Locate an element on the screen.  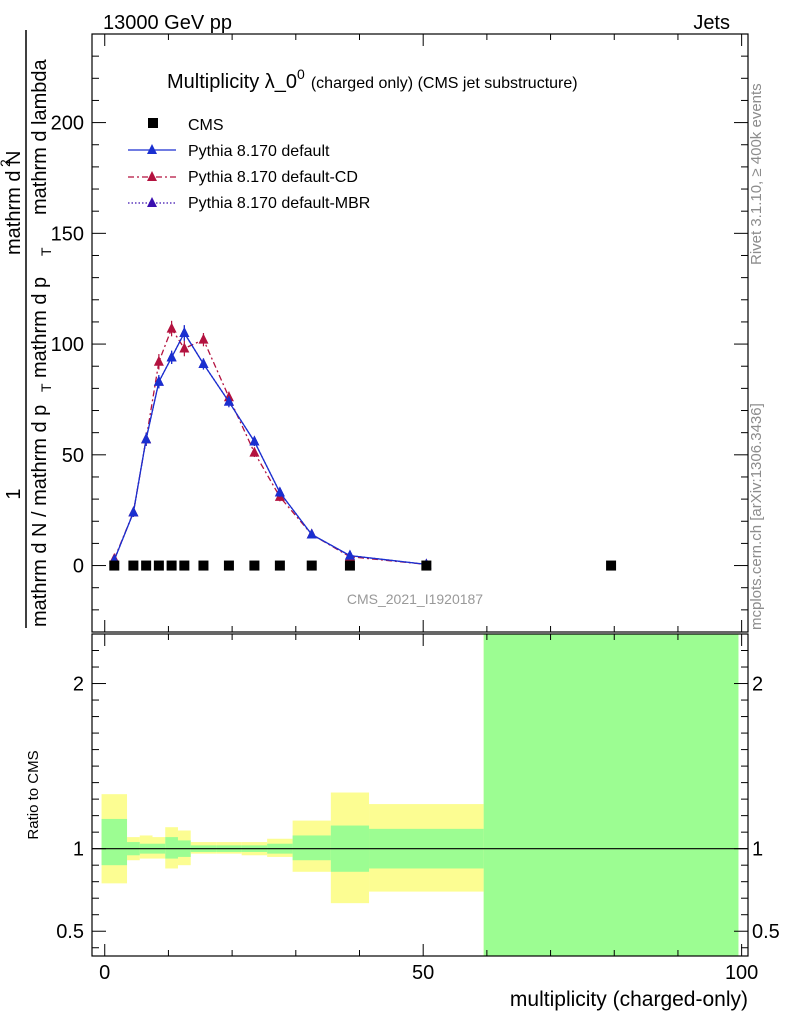
main-ytick-label-1: 50 is located at coordinates (73, 456).